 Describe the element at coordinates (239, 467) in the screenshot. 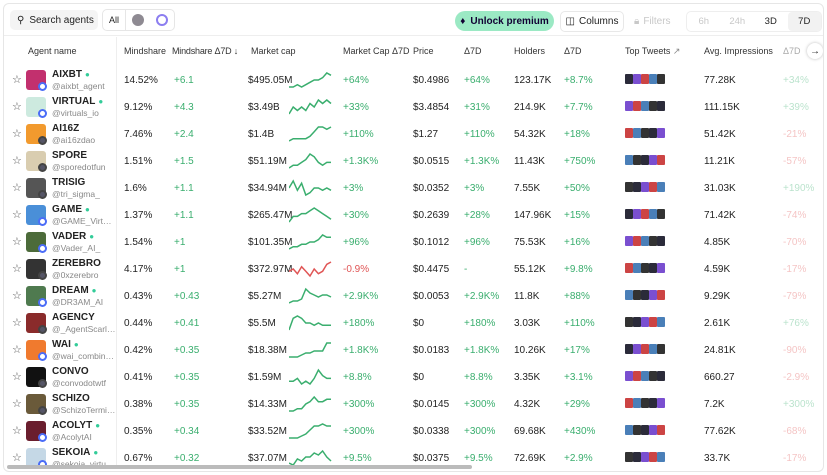

I see `horizontal-scrollbar` at that location.